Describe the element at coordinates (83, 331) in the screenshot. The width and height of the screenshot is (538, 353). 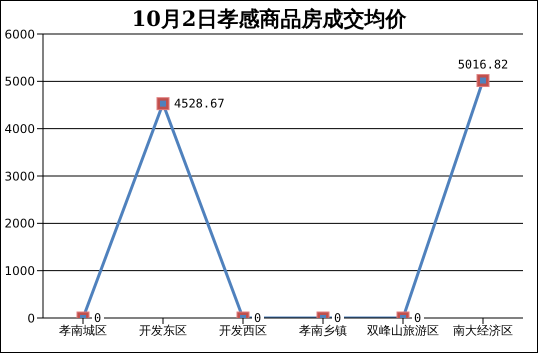
I see `x-tick-label: 孝南城区` at that location.